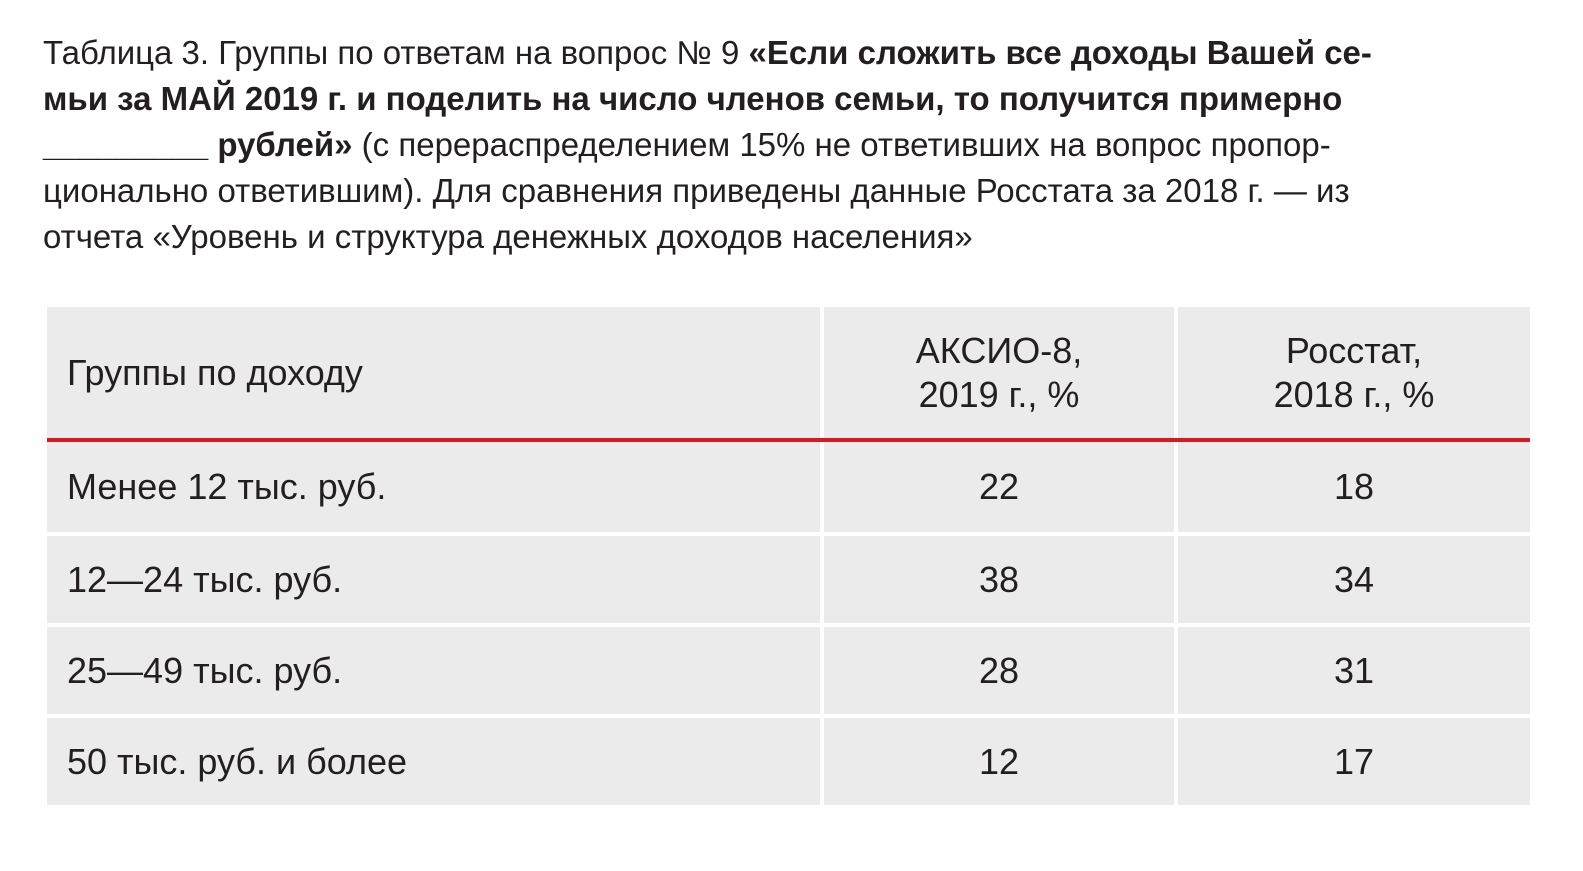  I want to click on row-aksio-value: 12, so click(999, 759).